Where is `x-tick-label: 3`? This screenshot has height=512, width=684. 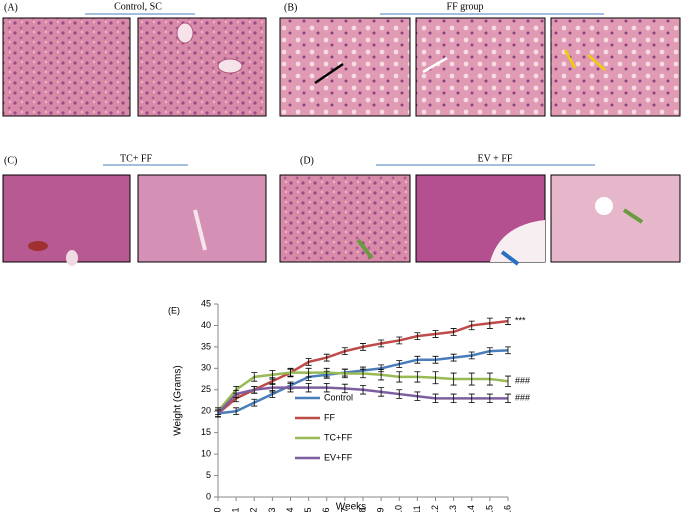
x-tick-label: 3 is located at coordinates (272, 509).